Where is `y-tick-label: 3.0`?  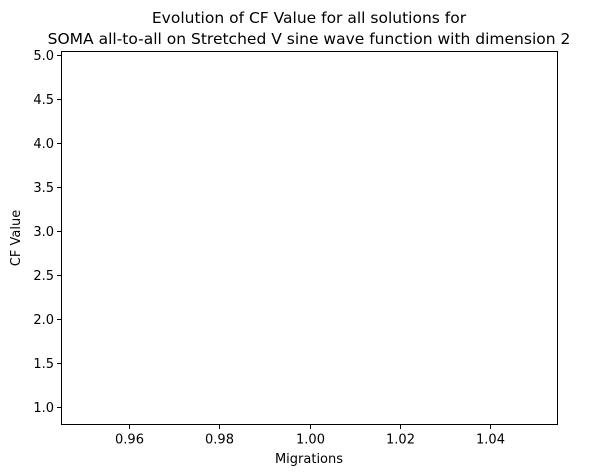 y-tick-label: 3.0 is located at coordinates (43, 232).